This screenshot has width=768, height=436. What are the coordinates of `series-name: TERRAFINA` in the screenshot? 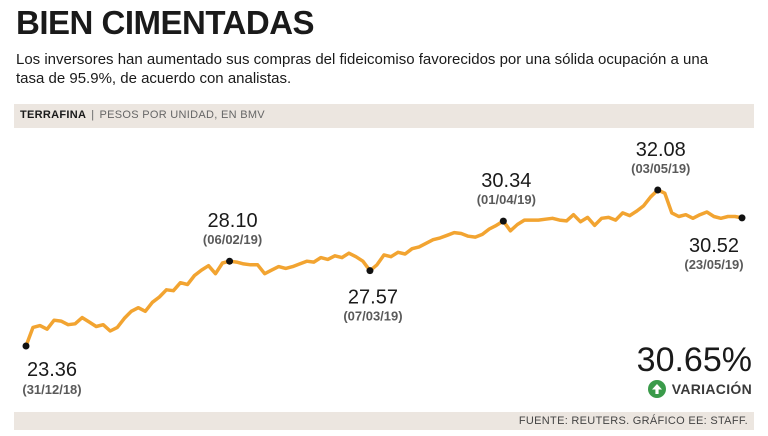 It's located at (53, 115).